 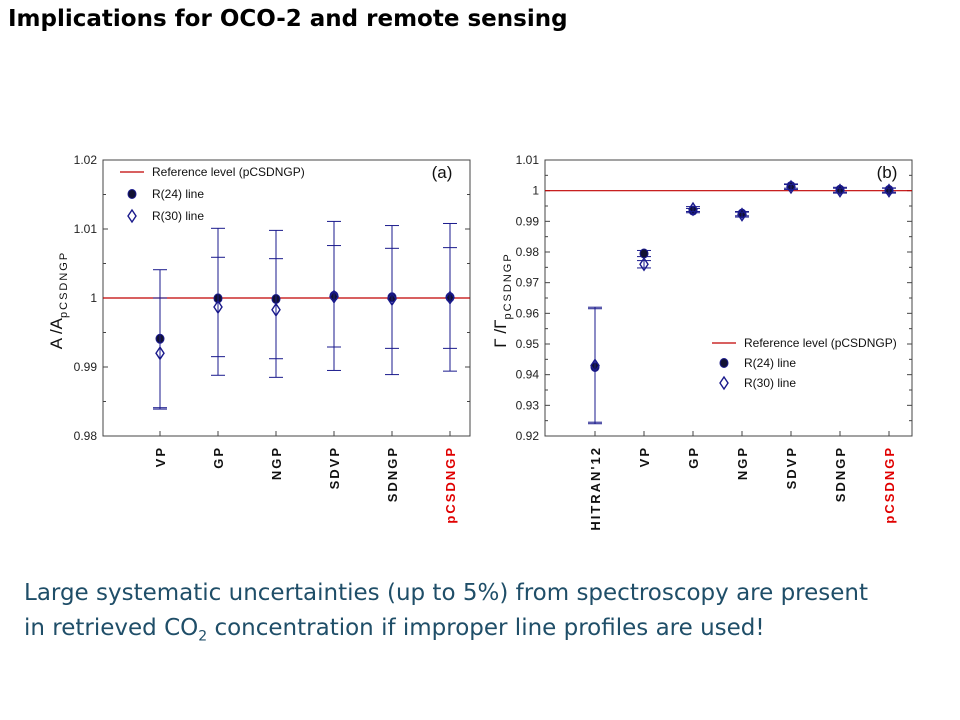 What do you see at coordinates (528, 313) in the screenshot?
I see `y-tick-label: 0.96` at bounding box center [528, 313].